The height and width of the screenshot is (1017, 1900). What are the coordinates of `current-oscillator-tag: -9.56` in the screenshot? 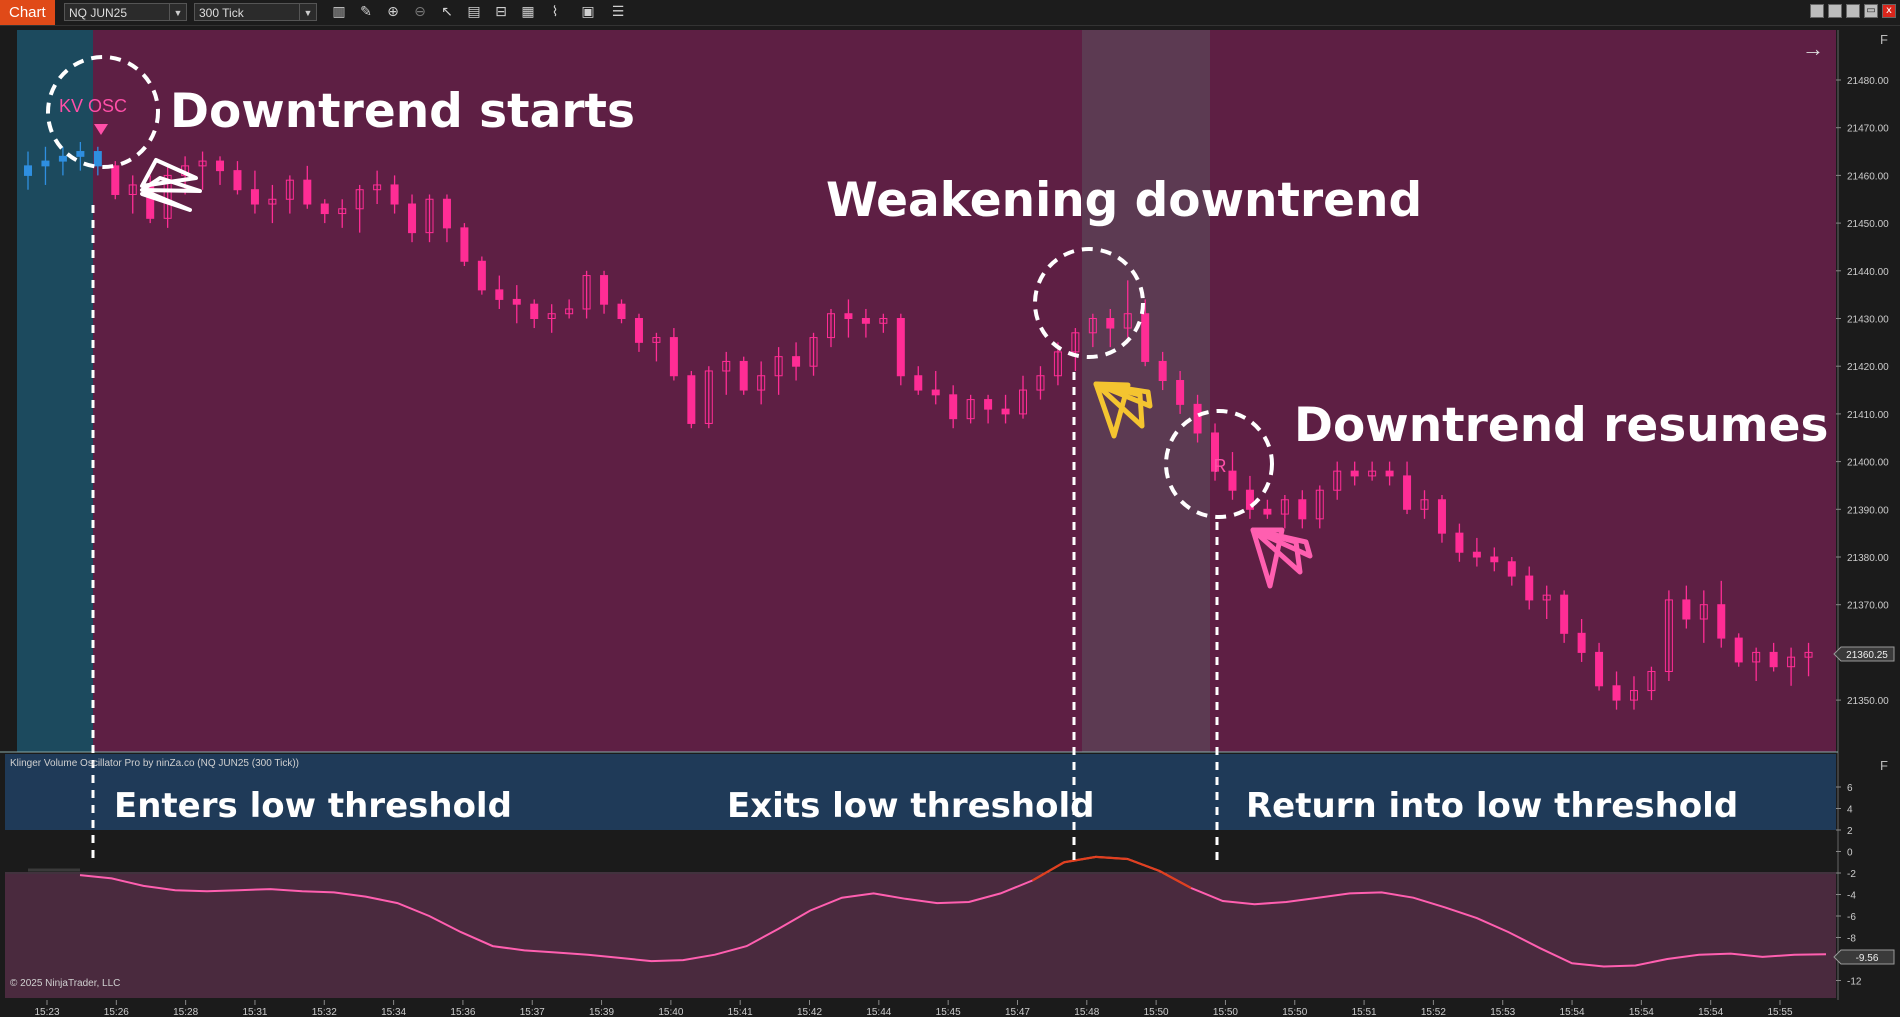 It's located at (1864, 957).